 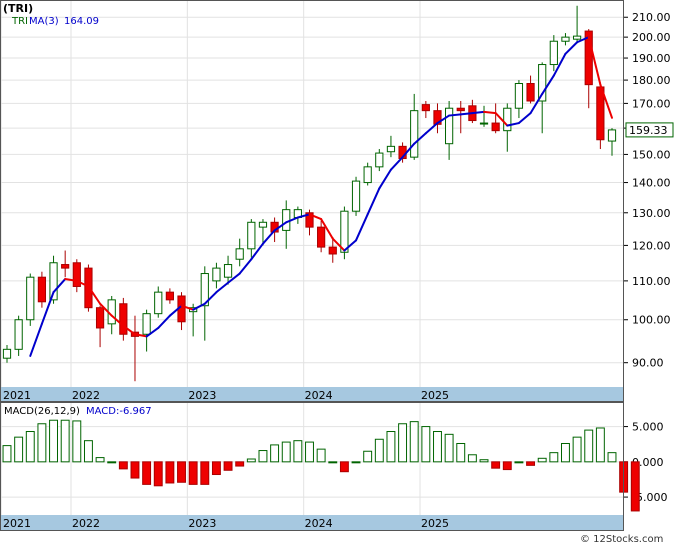 What do you see at coordinates (17, 395) in the screenshot?
I see `price-x-label: 2021` at bounding box center [17, 395].